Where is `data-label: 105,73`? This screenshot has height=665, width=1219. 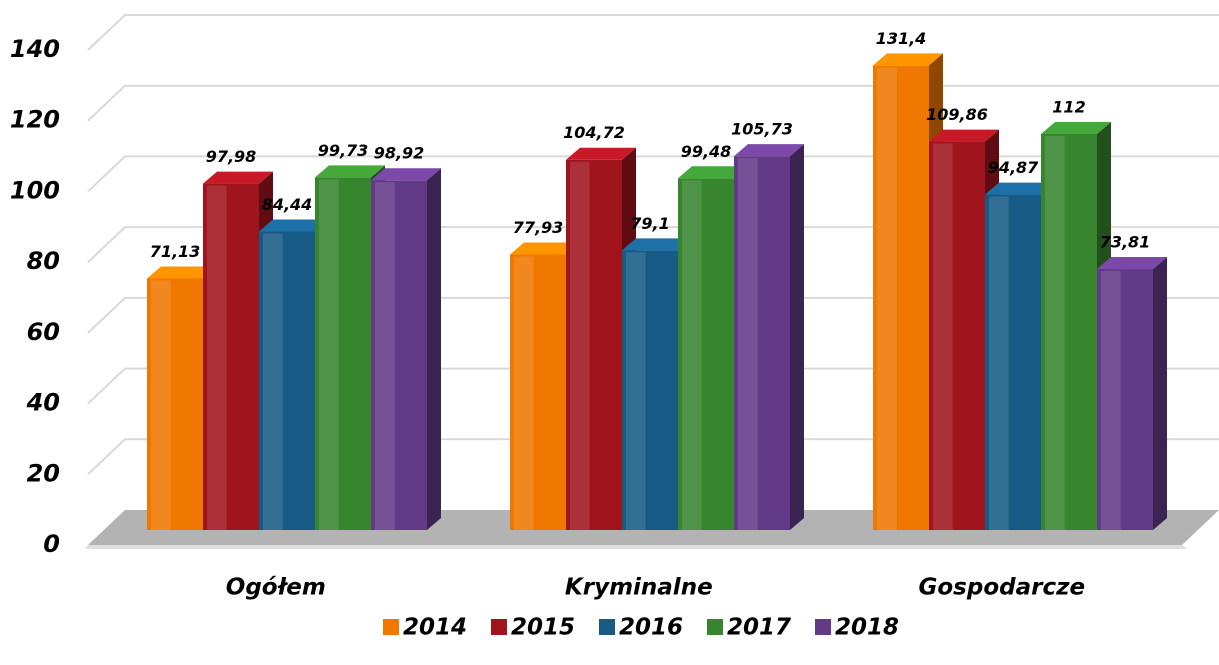 data-label: 105,73 is located at coordinates (762, 129).